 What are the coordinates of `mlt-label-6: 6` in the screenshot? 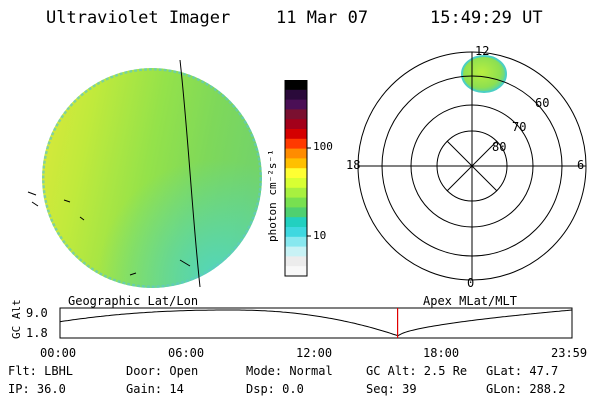 It's located at (581, 165).